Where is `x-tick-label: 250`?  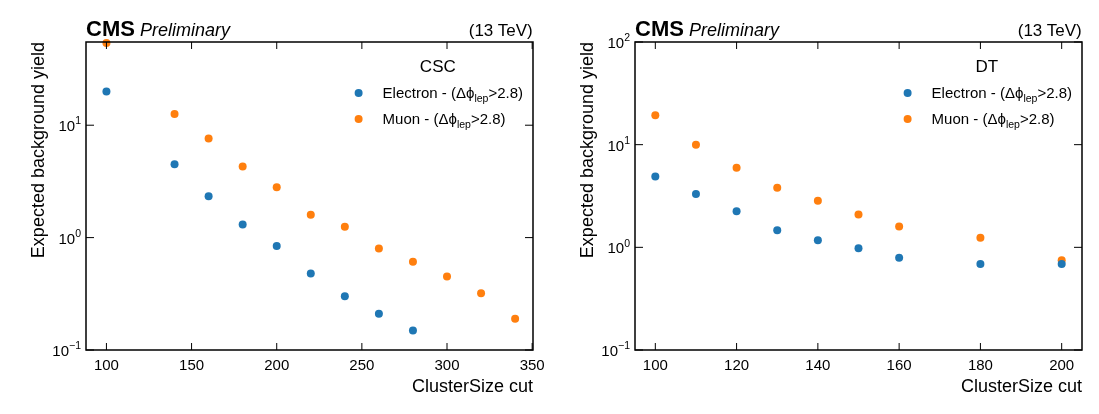
x-tick-label: 250 is located at coordinates (362, 364).